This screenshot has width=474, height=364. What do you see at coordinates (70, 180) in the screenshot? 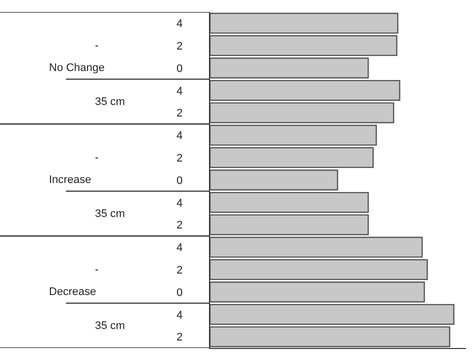
I see `text: Increase` at bounding box center [70, 180].